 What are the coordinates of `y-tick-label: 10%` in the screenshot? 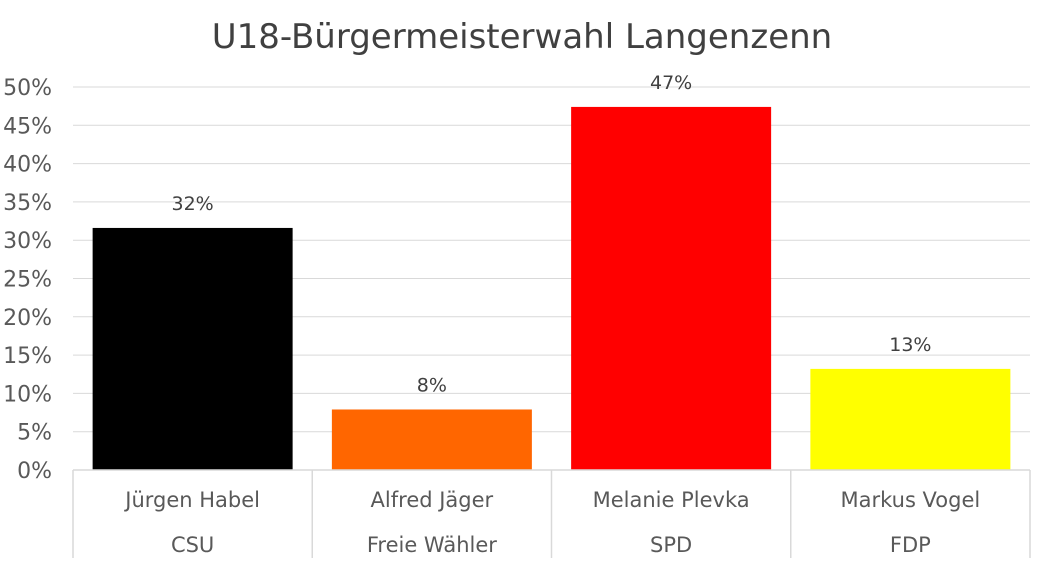 It's located at (27, 394).